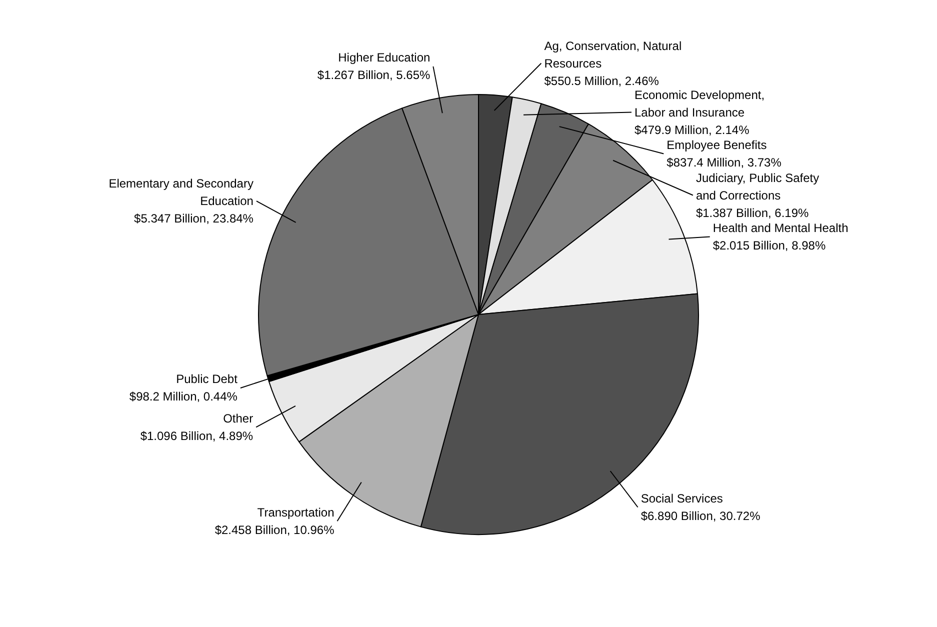  I want to click on slice-label: Transportation, so click(295, 512).